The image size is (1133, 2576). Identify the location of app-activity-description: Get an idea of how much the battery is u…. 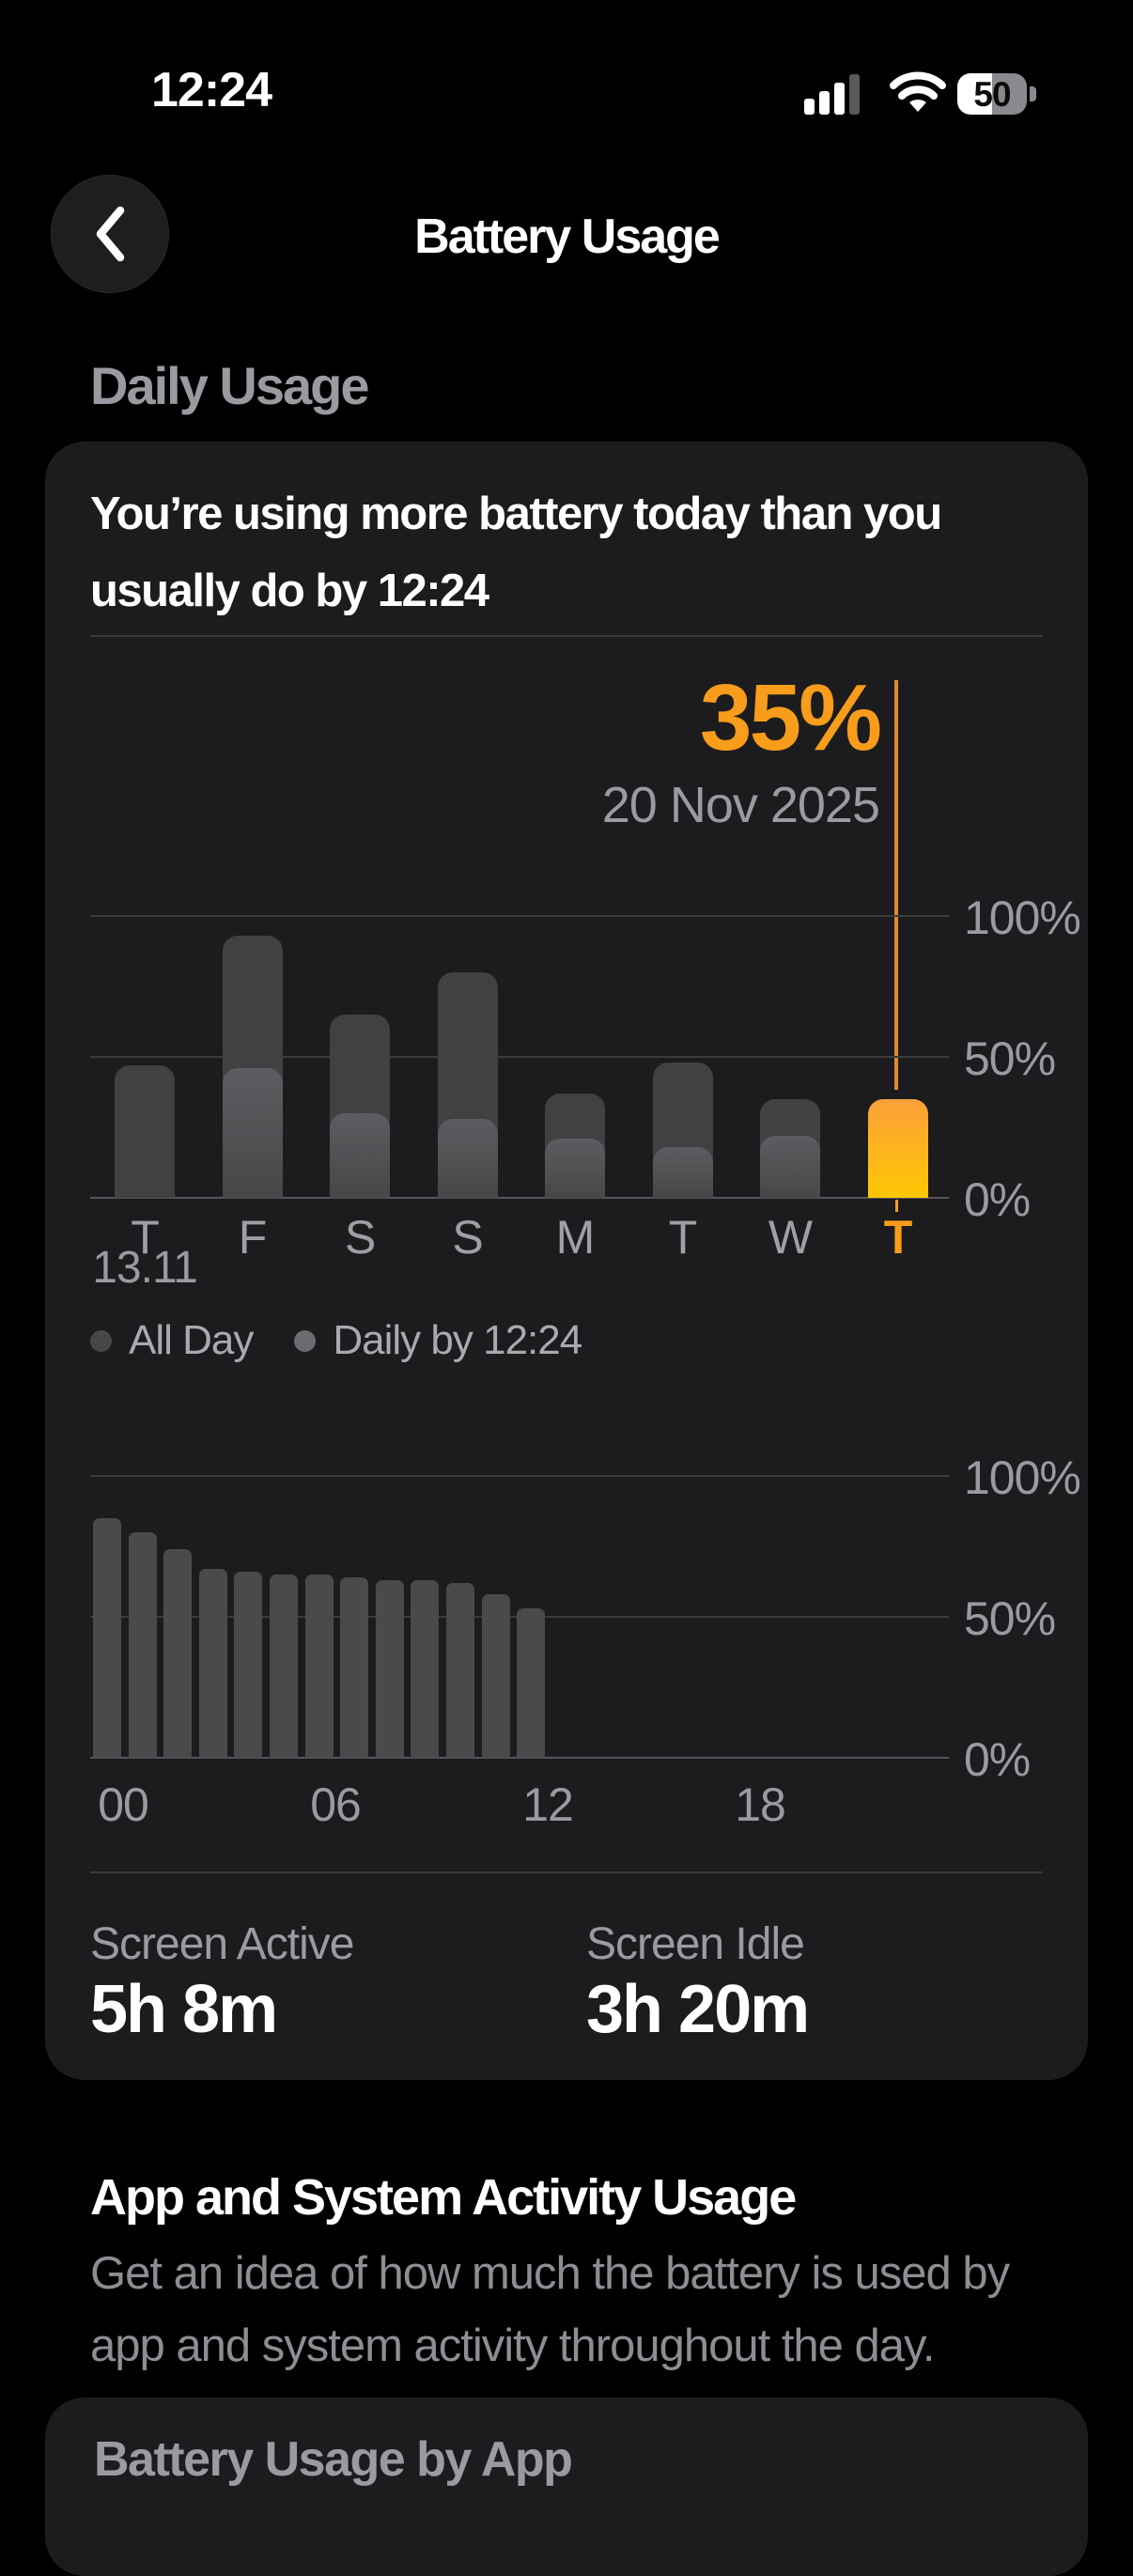
(550, 2309).